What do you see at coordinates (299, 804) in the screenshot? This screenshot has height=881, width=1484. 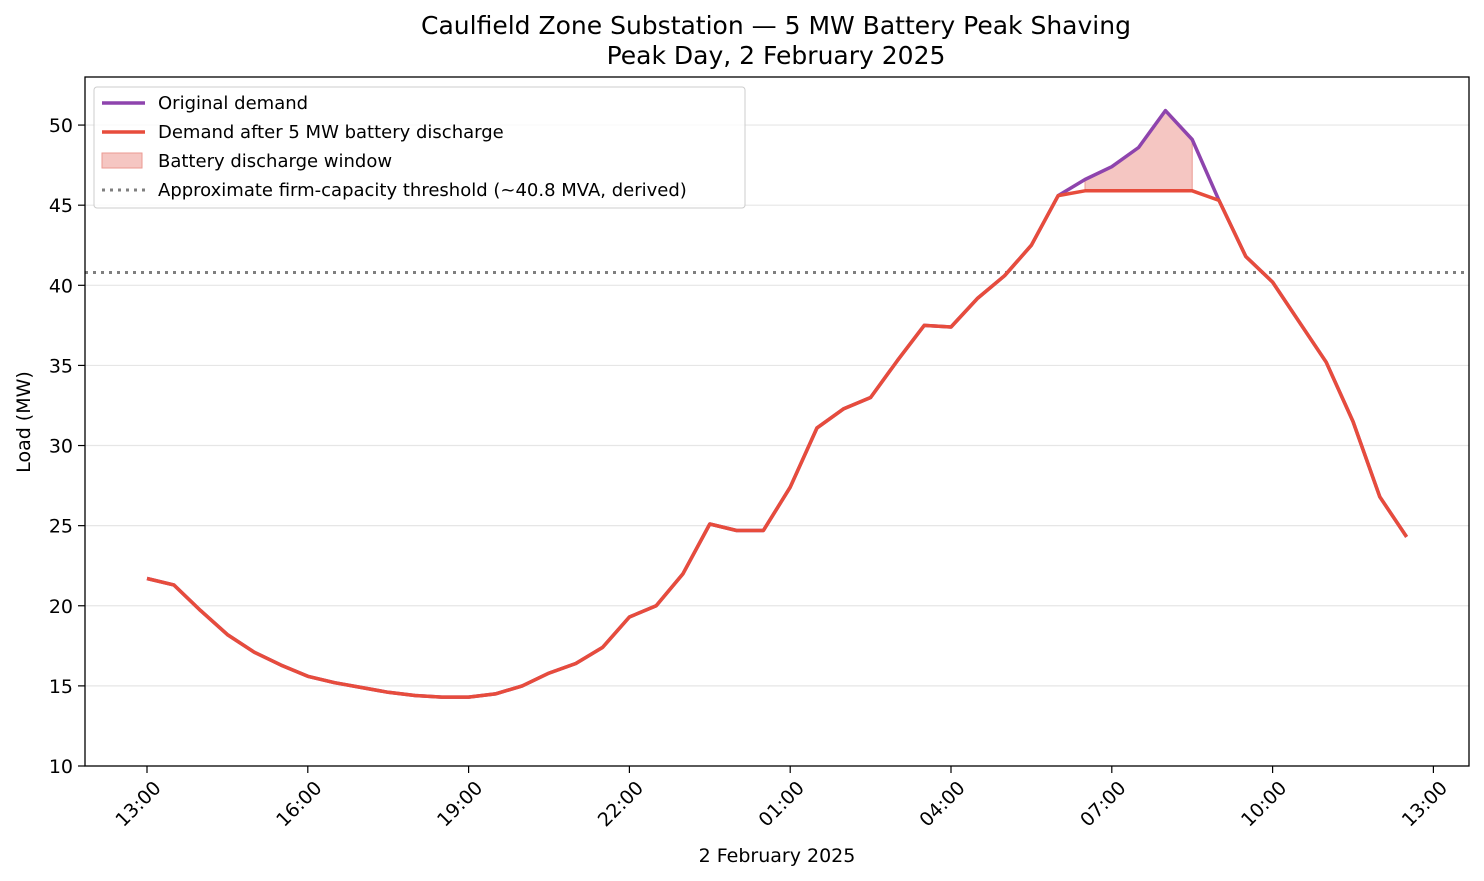 I see `x-tick-label: 16:00` at bounding box center [299, 804].